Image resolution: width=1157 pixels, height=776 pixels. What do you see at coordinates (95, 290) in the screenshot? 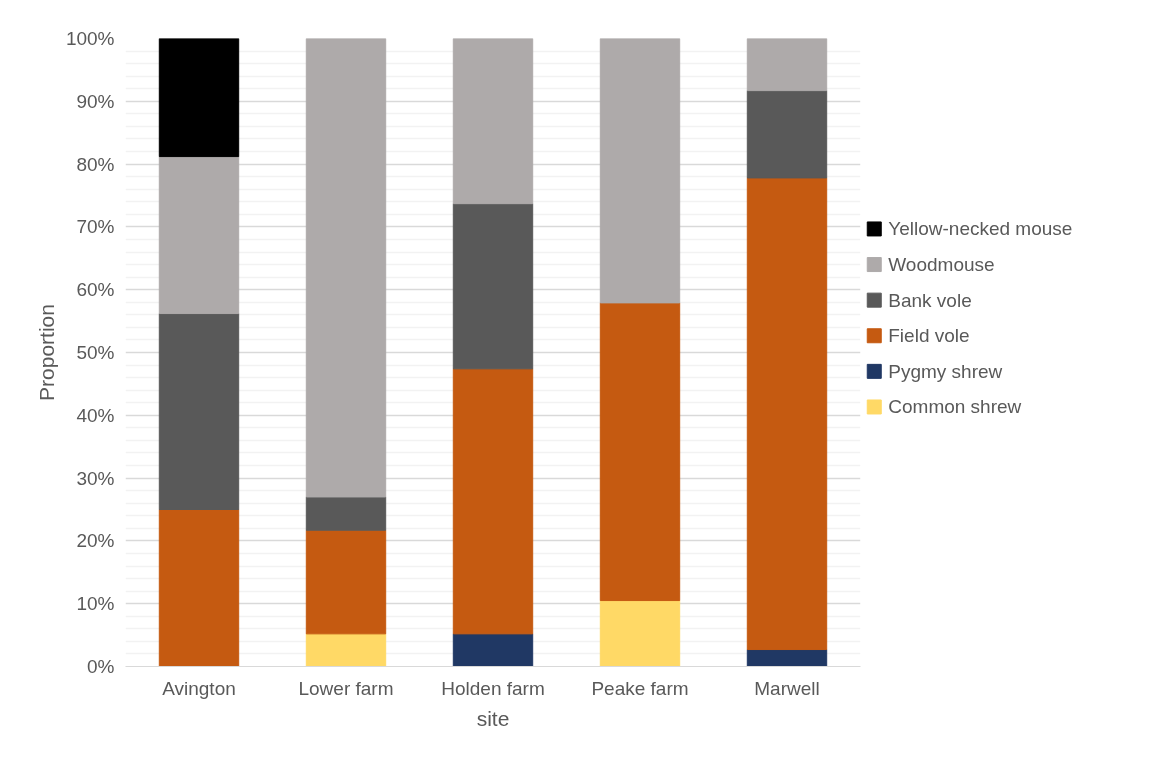
I see `y-tick-label: 60%` at bounding box center [95, 290].